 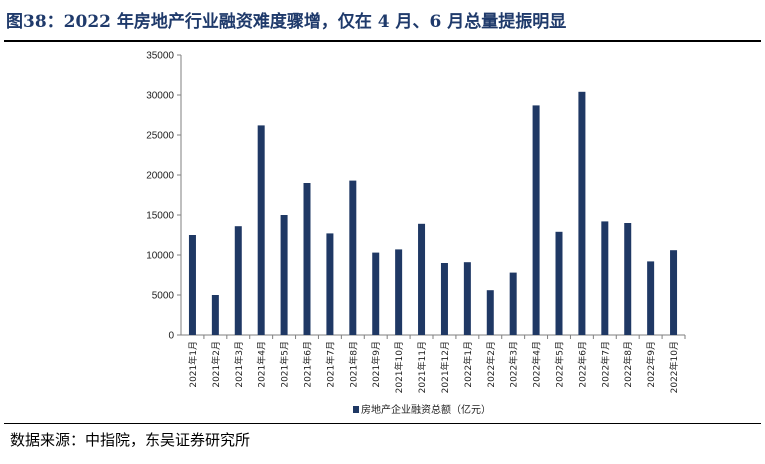 I want to click on data-source: 数据来源：中指院，东吴证券研究所, so click(x=130, y=440).